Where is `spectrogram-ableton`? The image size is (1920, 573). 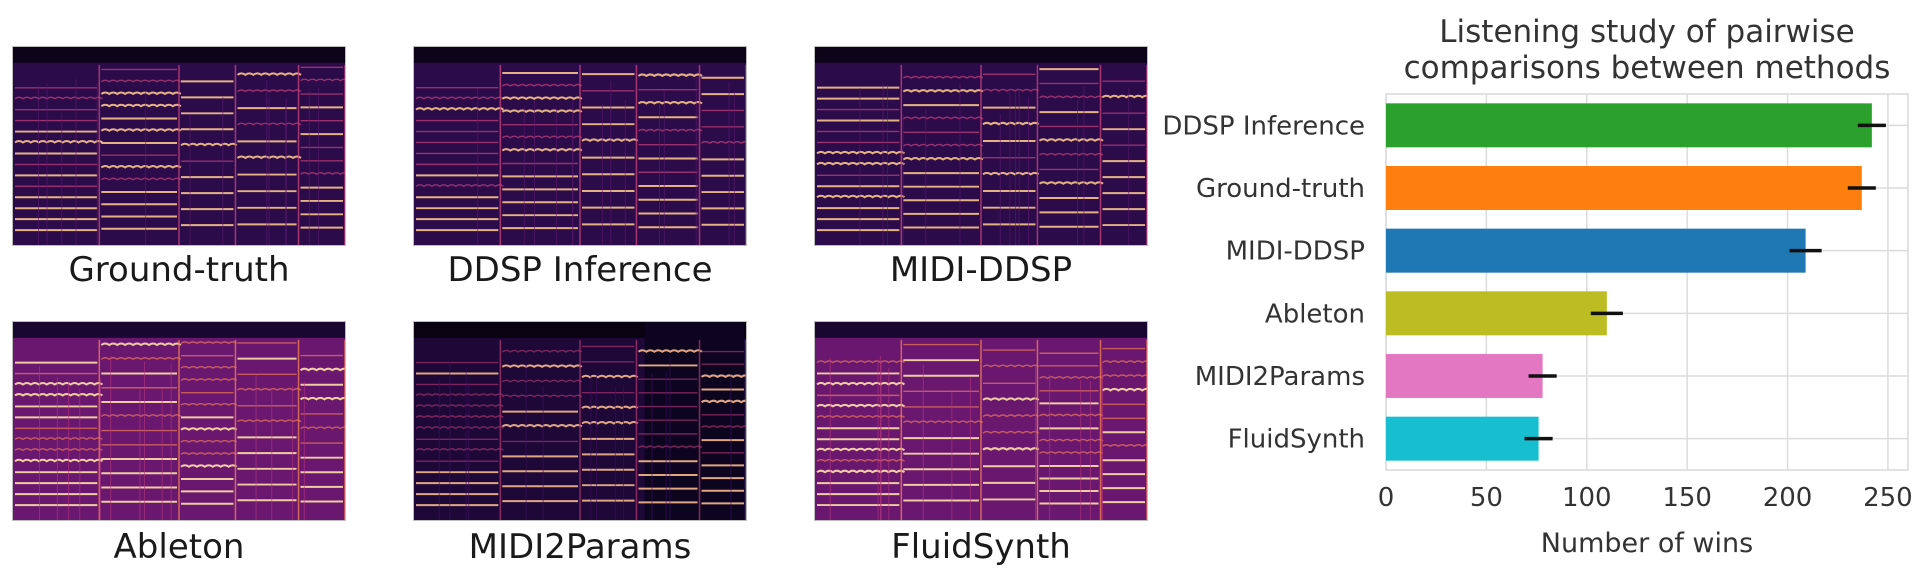 spectrogram-ableton is located at coordinates (179, 421).